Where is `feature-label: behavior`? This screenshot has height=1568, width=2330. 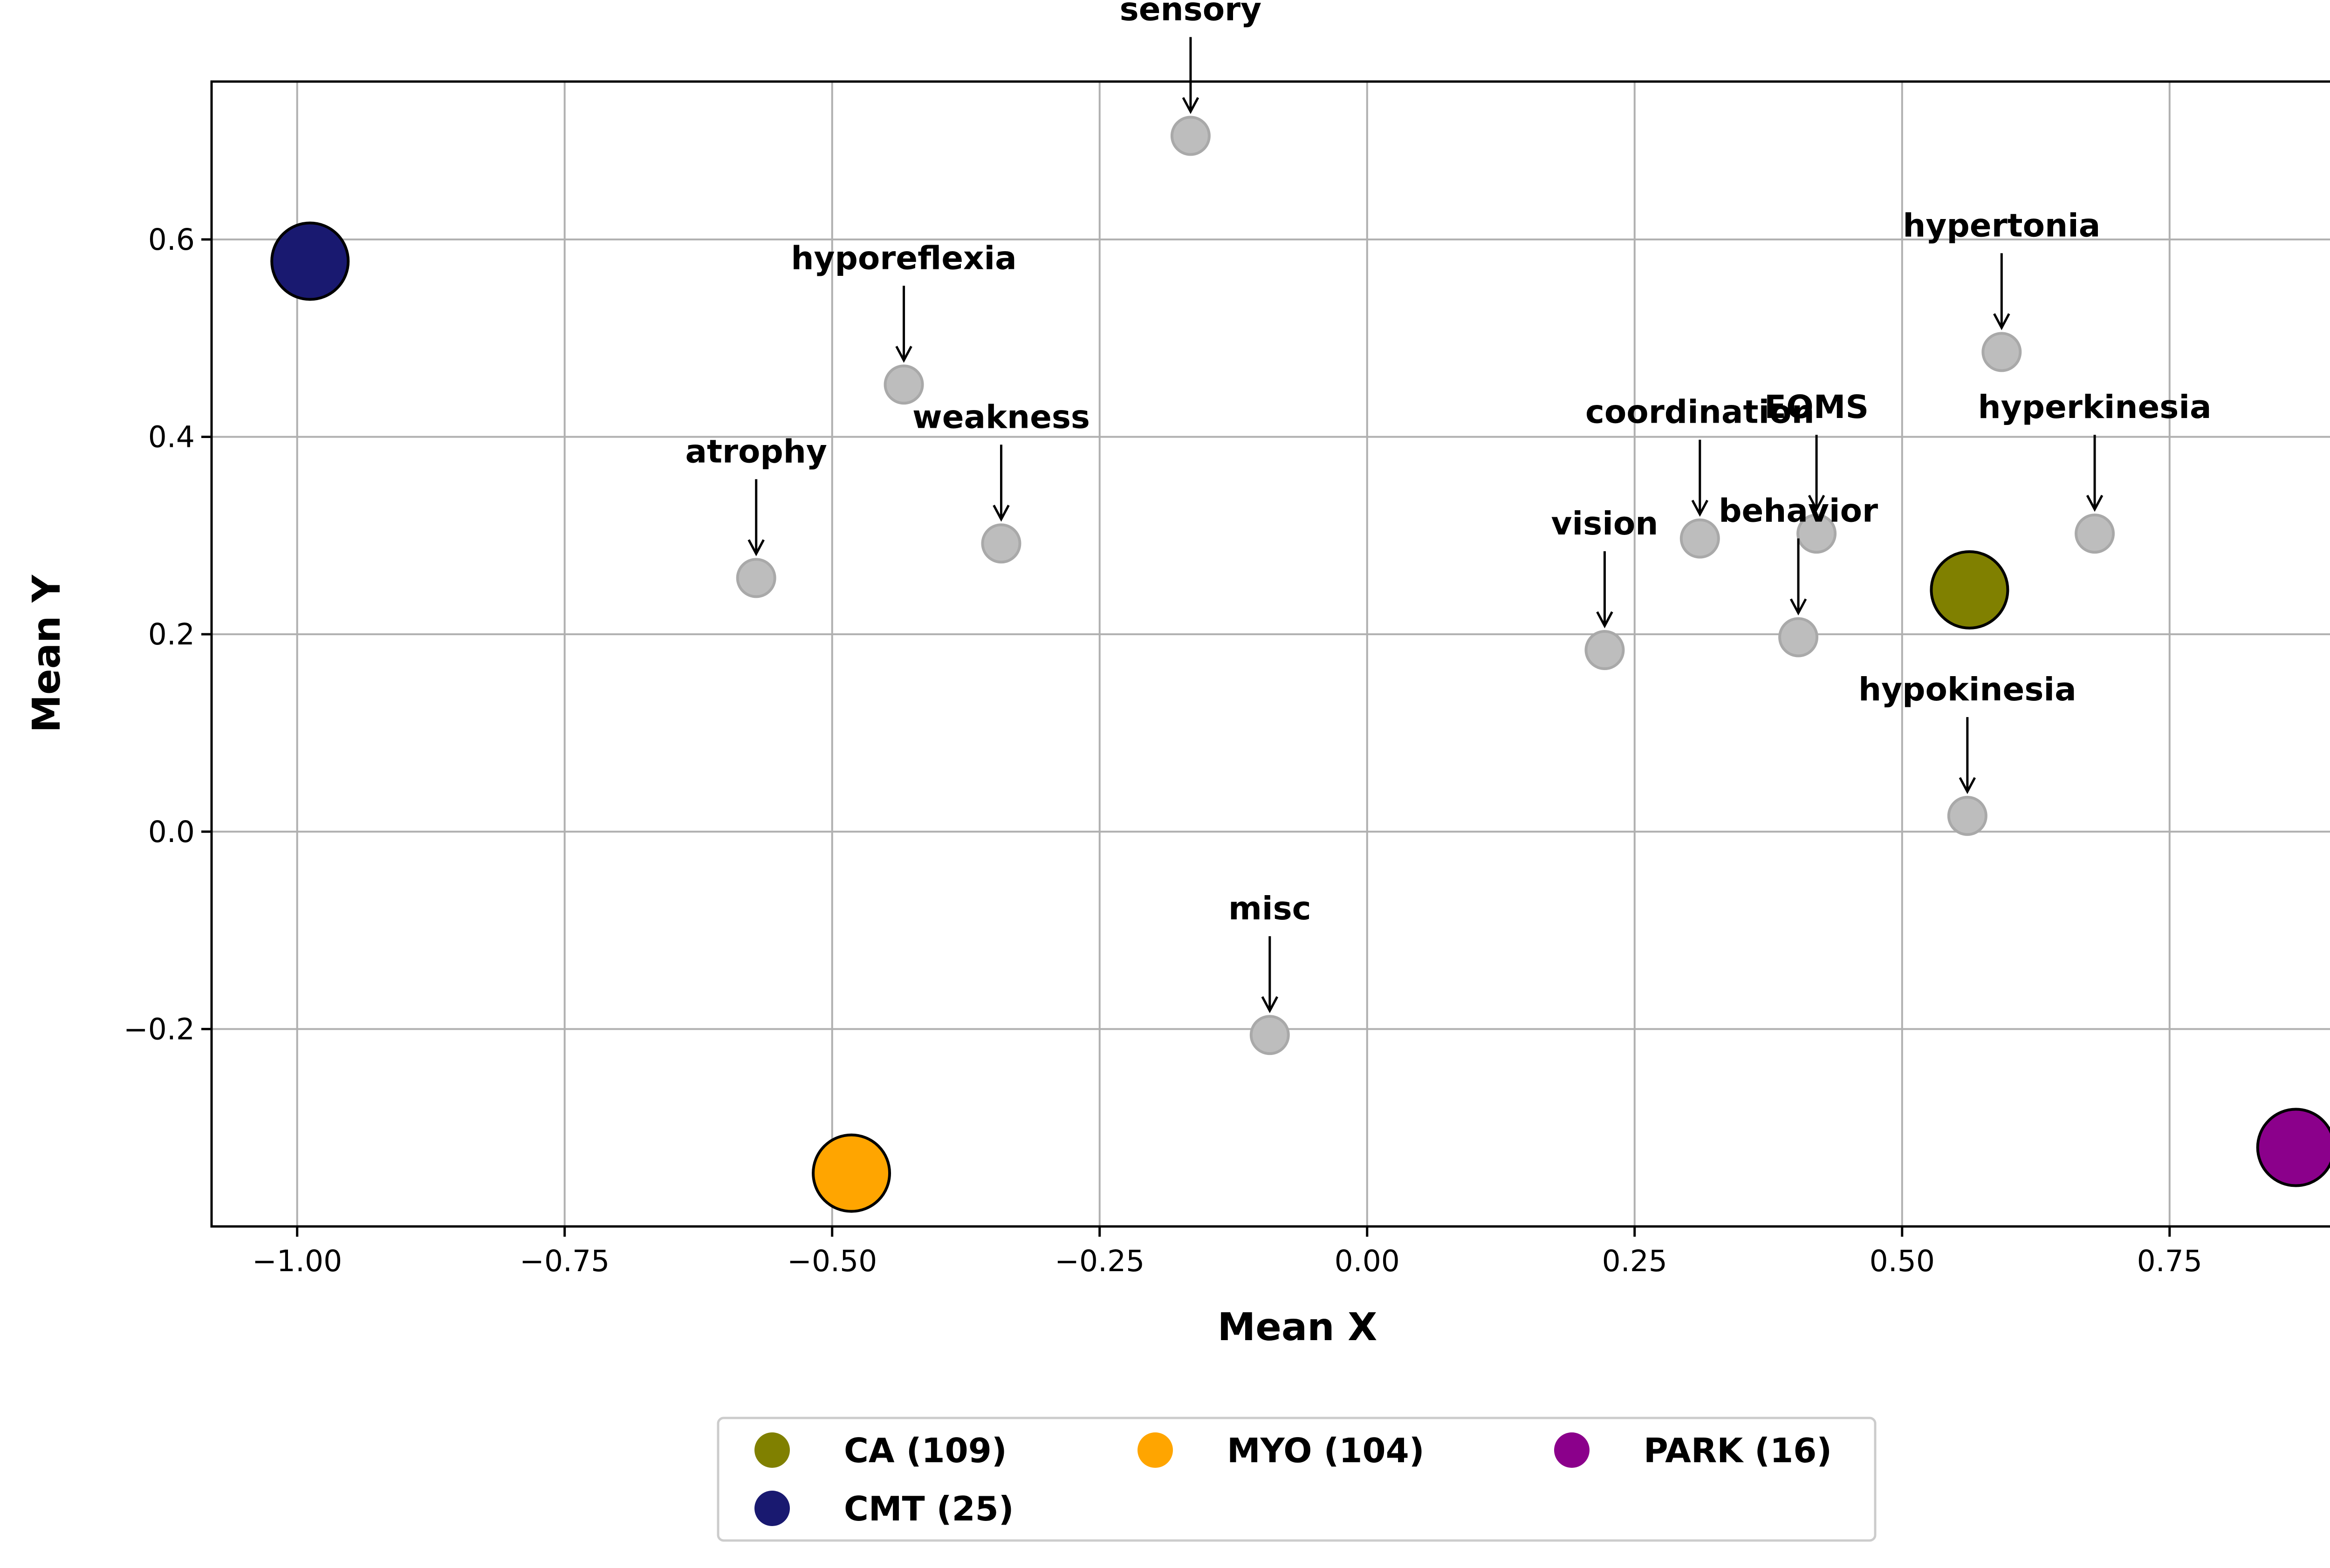 feature-label: behavior is located at coordinates (1798, 510).